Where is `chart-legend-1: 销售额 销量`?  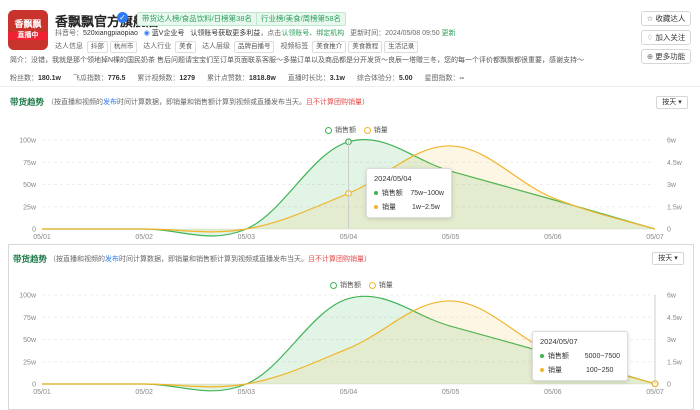
chart-legend-1: 销售额 销量 is located at coordinates (356, 130).